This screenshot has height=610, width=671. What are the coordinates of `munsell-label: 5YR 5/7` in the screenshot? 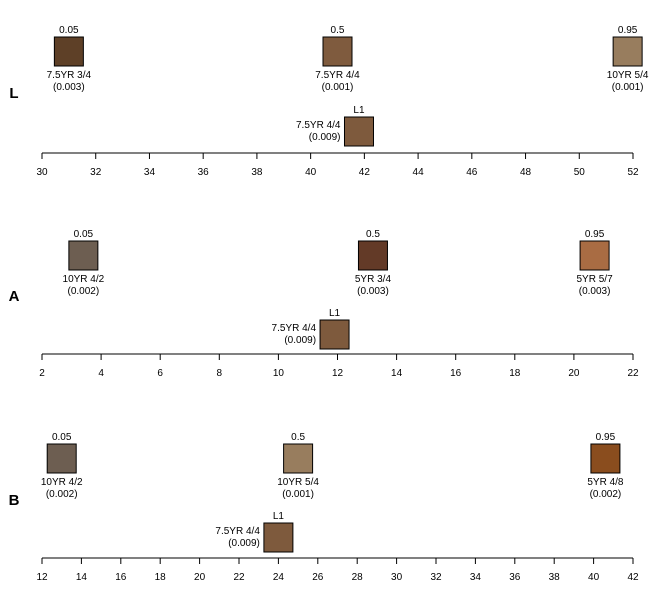 It's located at (595, 279).